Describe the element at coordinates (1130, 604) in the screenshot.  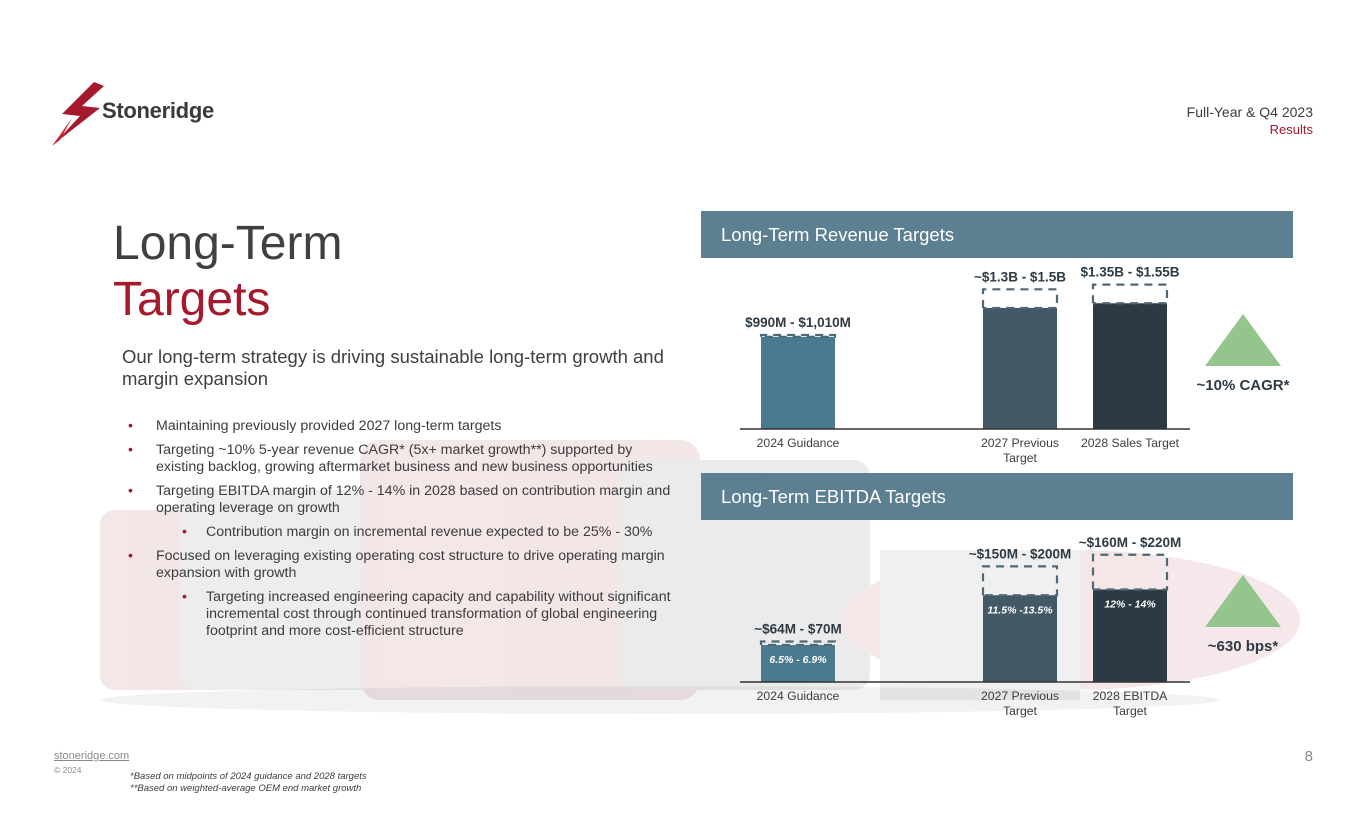
I see `bar-margin-label: 12% - 14%` at that location.